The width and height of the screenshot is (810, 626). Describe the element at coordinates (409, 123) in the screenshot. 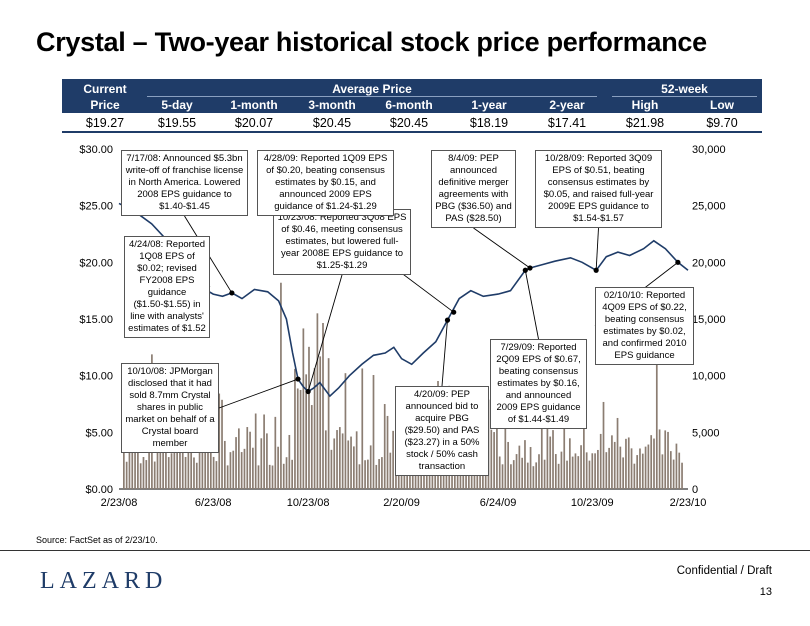

I see `value-6month: $20.45` at that location.